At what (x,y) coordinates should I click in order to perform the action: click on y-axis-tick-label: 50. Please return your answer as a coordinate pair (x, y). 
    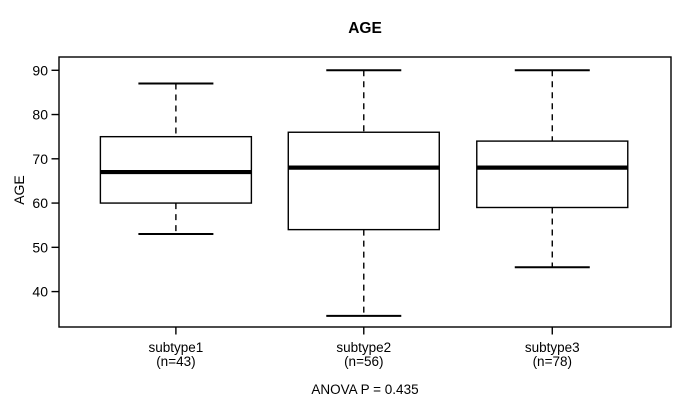
    Looking at the image, I should click on (40, 247).